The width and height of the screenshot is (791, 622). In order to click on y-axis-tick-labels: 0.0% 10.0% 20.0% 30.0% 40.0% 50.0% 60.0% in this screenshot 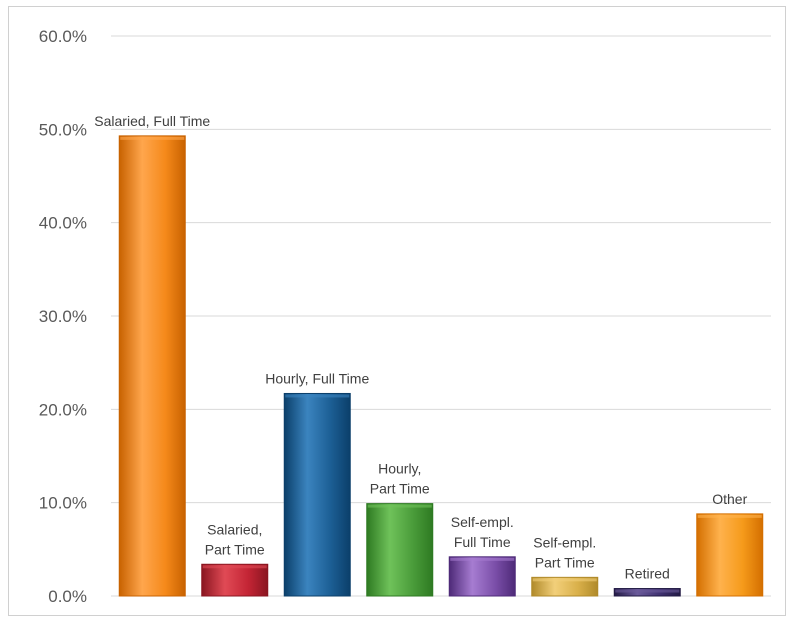, I will do `click(63, 316)`.